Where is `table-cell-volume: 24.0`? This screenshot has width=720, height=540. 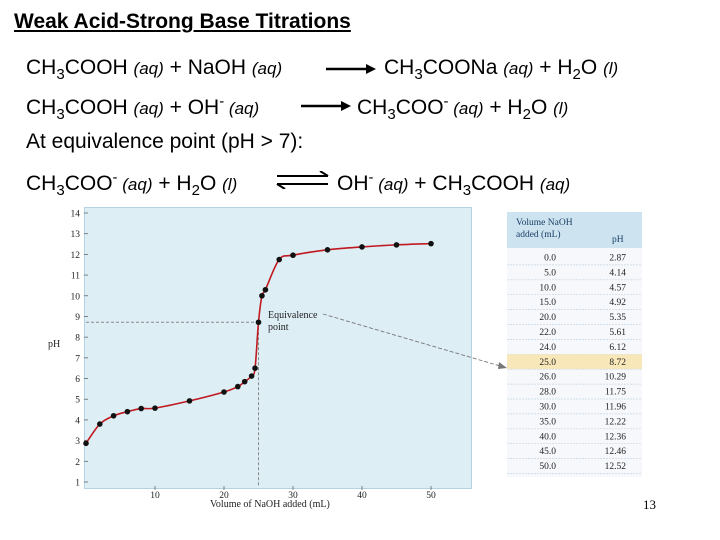
table-cell-volume: 24.0 is located at coordinates (547, 348).